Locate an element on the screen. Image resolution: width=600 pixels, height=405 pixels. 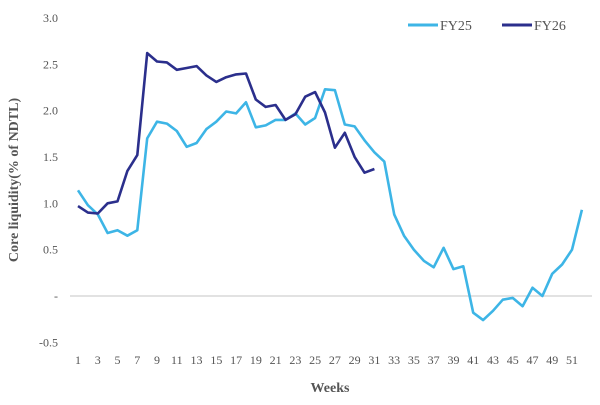
x-tick-label: 15 is located at coordinates (216, 360).